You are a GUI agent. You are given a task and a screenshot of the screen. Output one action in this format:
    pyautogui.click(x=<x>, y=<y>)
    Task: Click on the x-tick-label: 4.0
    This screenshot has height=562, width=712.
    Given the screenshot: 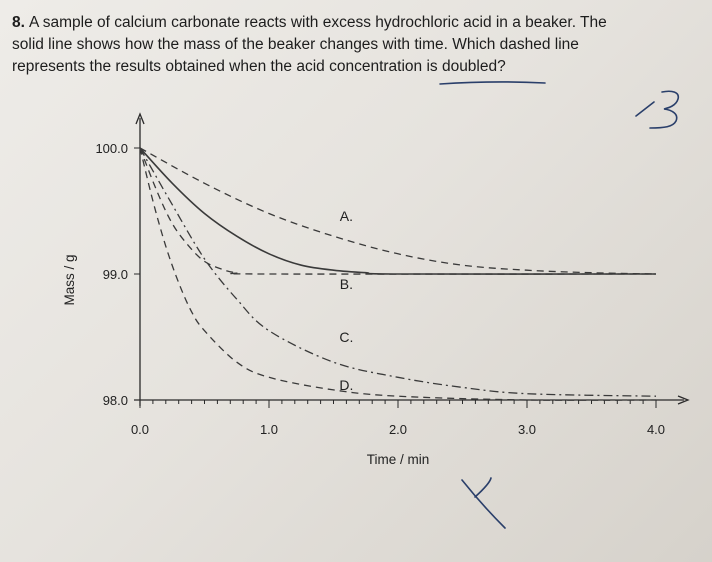 What is the action you would take?
    pyautogui.click(x=656, y=429)
    